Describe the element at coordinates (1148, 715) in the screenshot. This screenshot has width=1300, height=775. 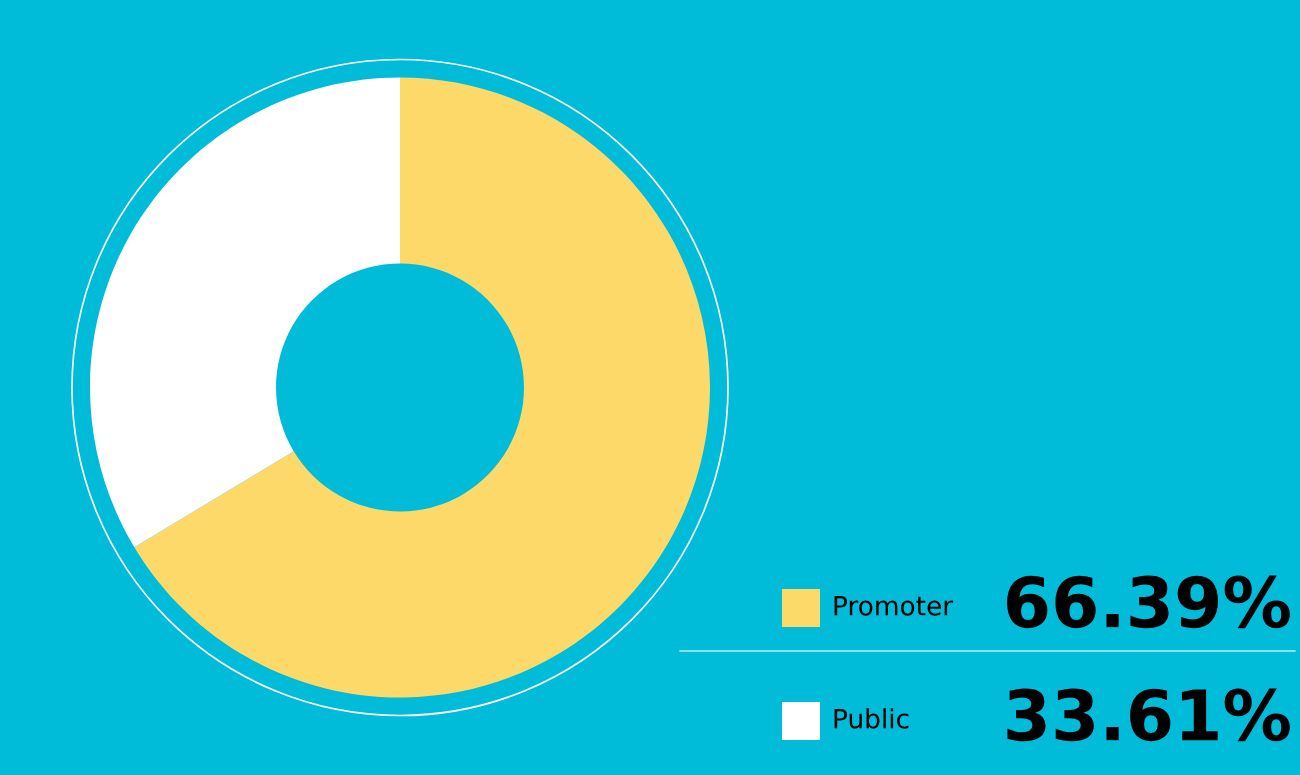
I see `data-label: 33.61%` at that location.